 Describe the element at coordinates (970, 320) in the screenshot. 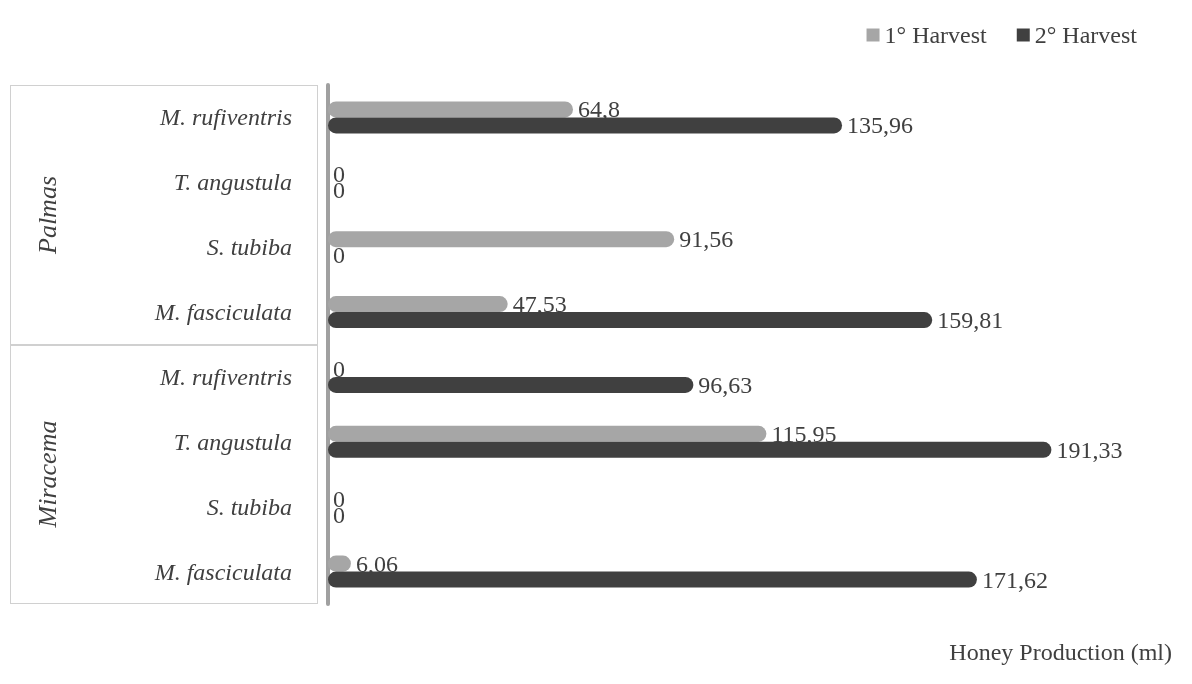

I see `data-label: 159,81` at that location.